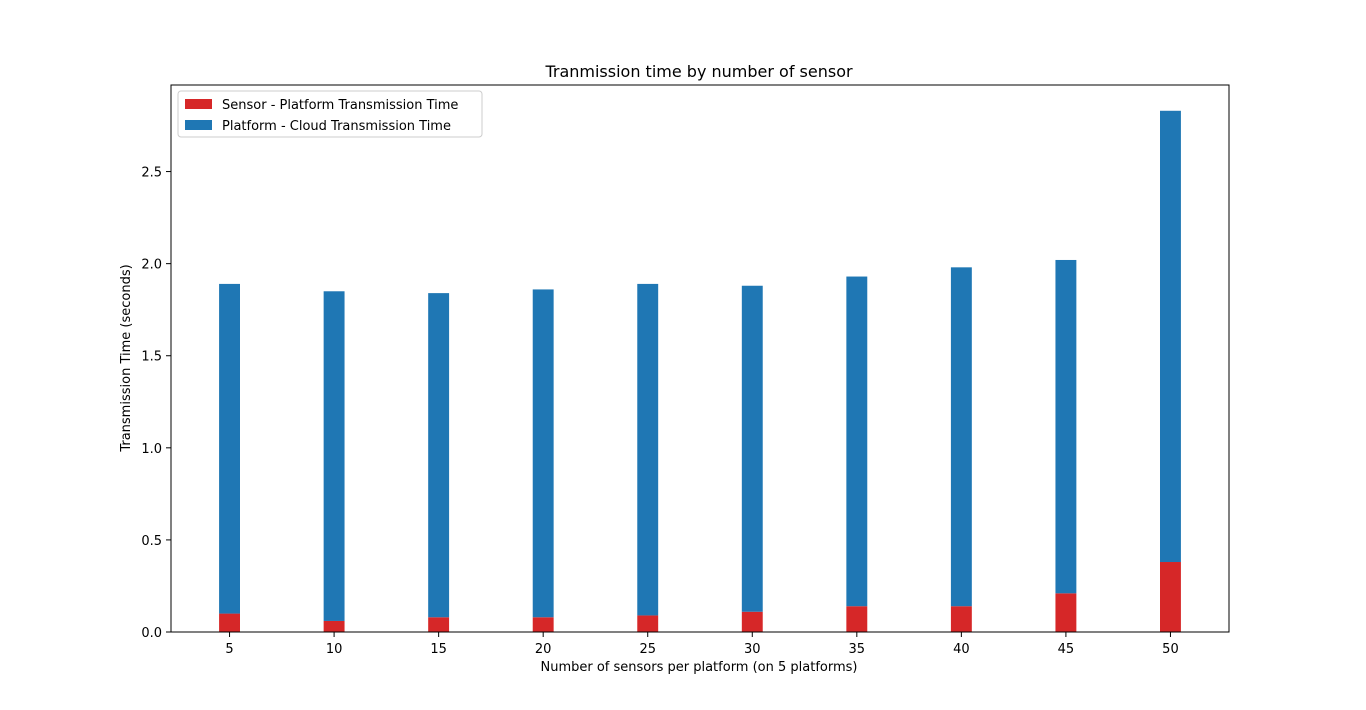  Describe the element at coordinates (151, 633) in the screenshot. I see `y-tick-label-0: 0.0` at that location.